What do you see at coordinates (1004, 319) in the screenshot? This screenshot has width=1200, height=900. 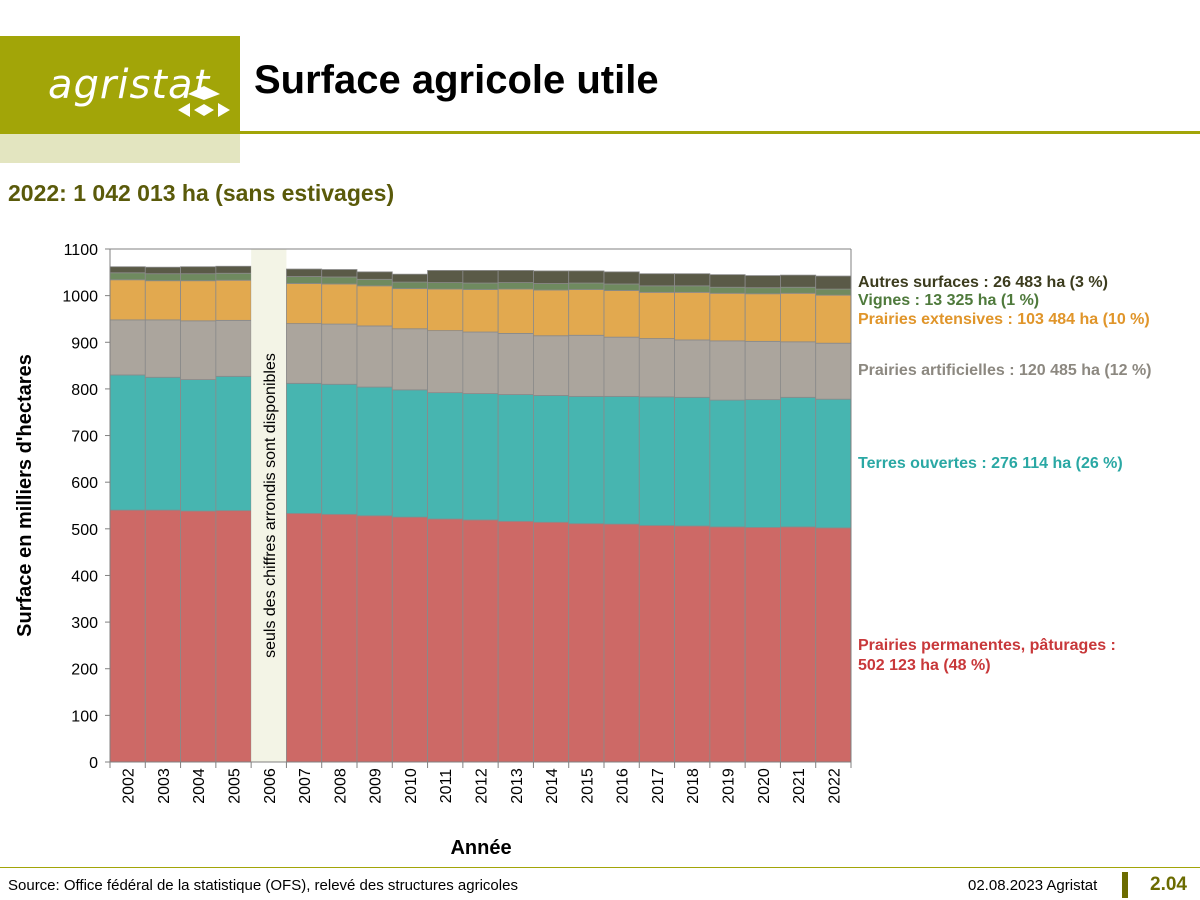 I see `legend-prairies-extensives: Prairies extensives : 103 484 ha (10 %)` at bounding box center [1004, 319].